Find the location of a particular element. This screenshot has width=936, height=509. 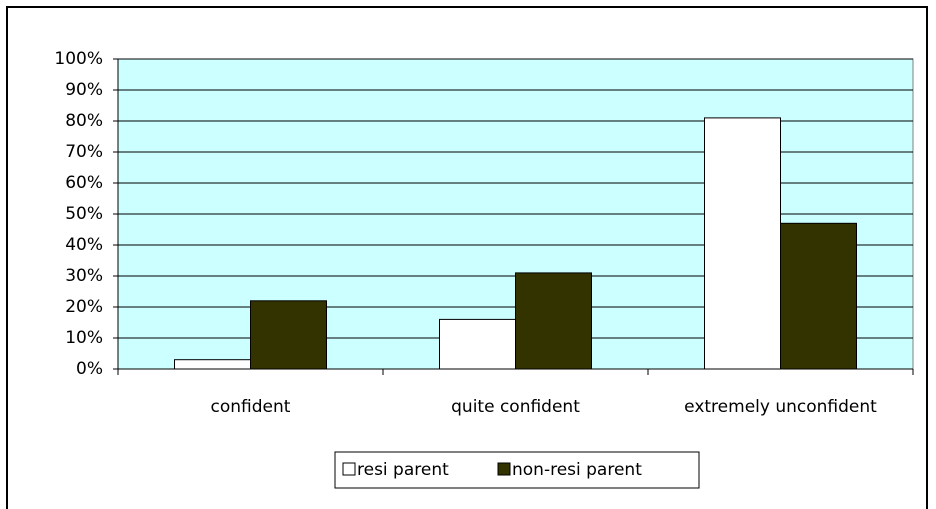

legend-box is located at coordinates (517, 470).